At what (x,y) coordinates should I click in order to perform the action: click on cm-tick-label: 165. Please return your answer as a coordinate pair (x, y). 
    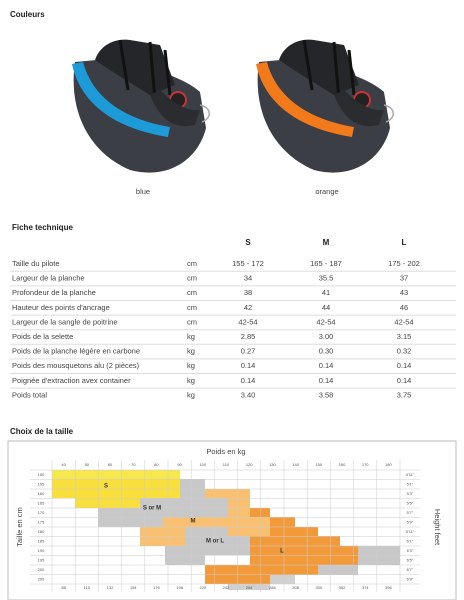
    Looking at the image, I should click on (41, 502).